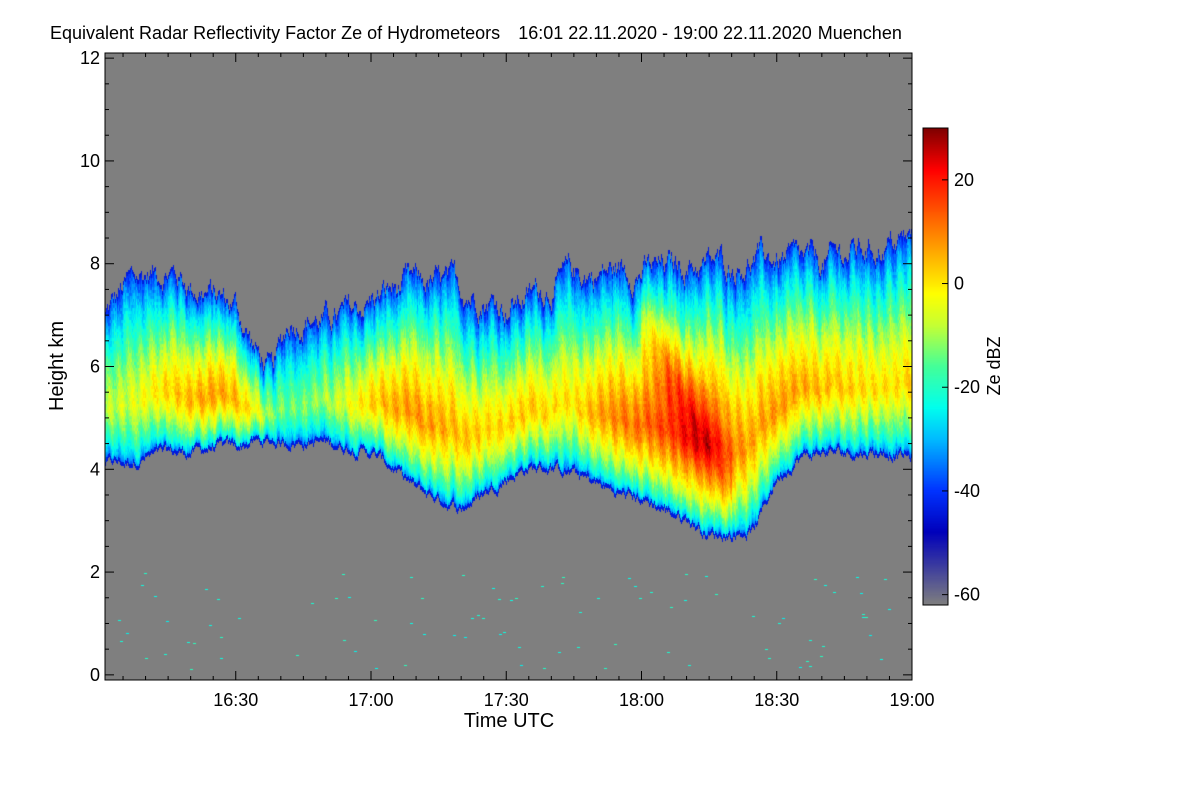 The image size is (1200, 800). What do you see at coordinates (506, 700) in the screenshot?
I see `x-tick-label: 17:30` at bounding box center [506, 700].